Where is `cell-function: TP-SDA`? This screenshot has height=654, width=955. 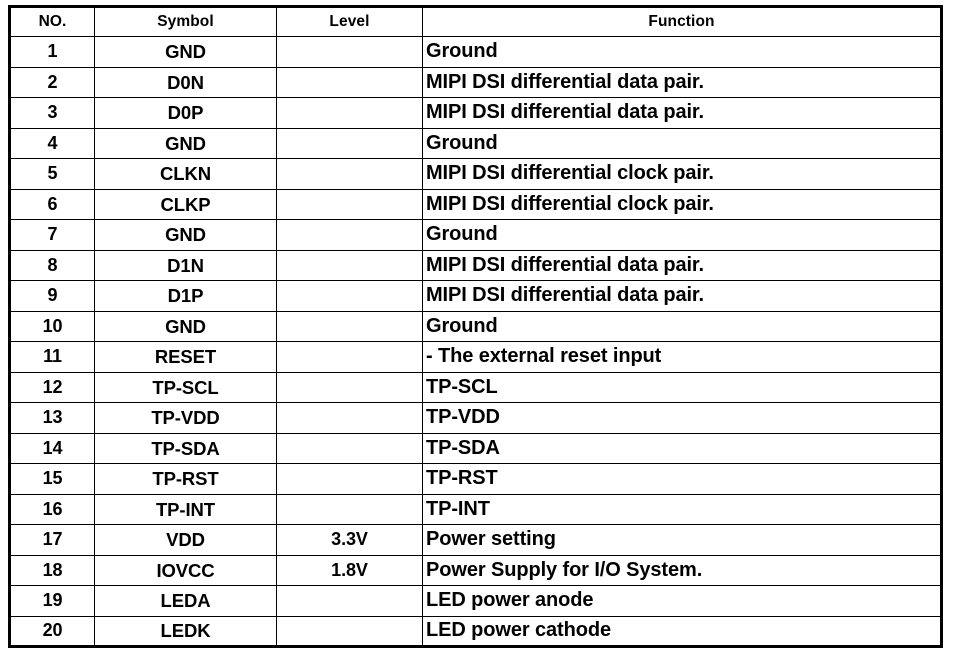
cell-function: TP-SDA is located at coordinates (682, 448).